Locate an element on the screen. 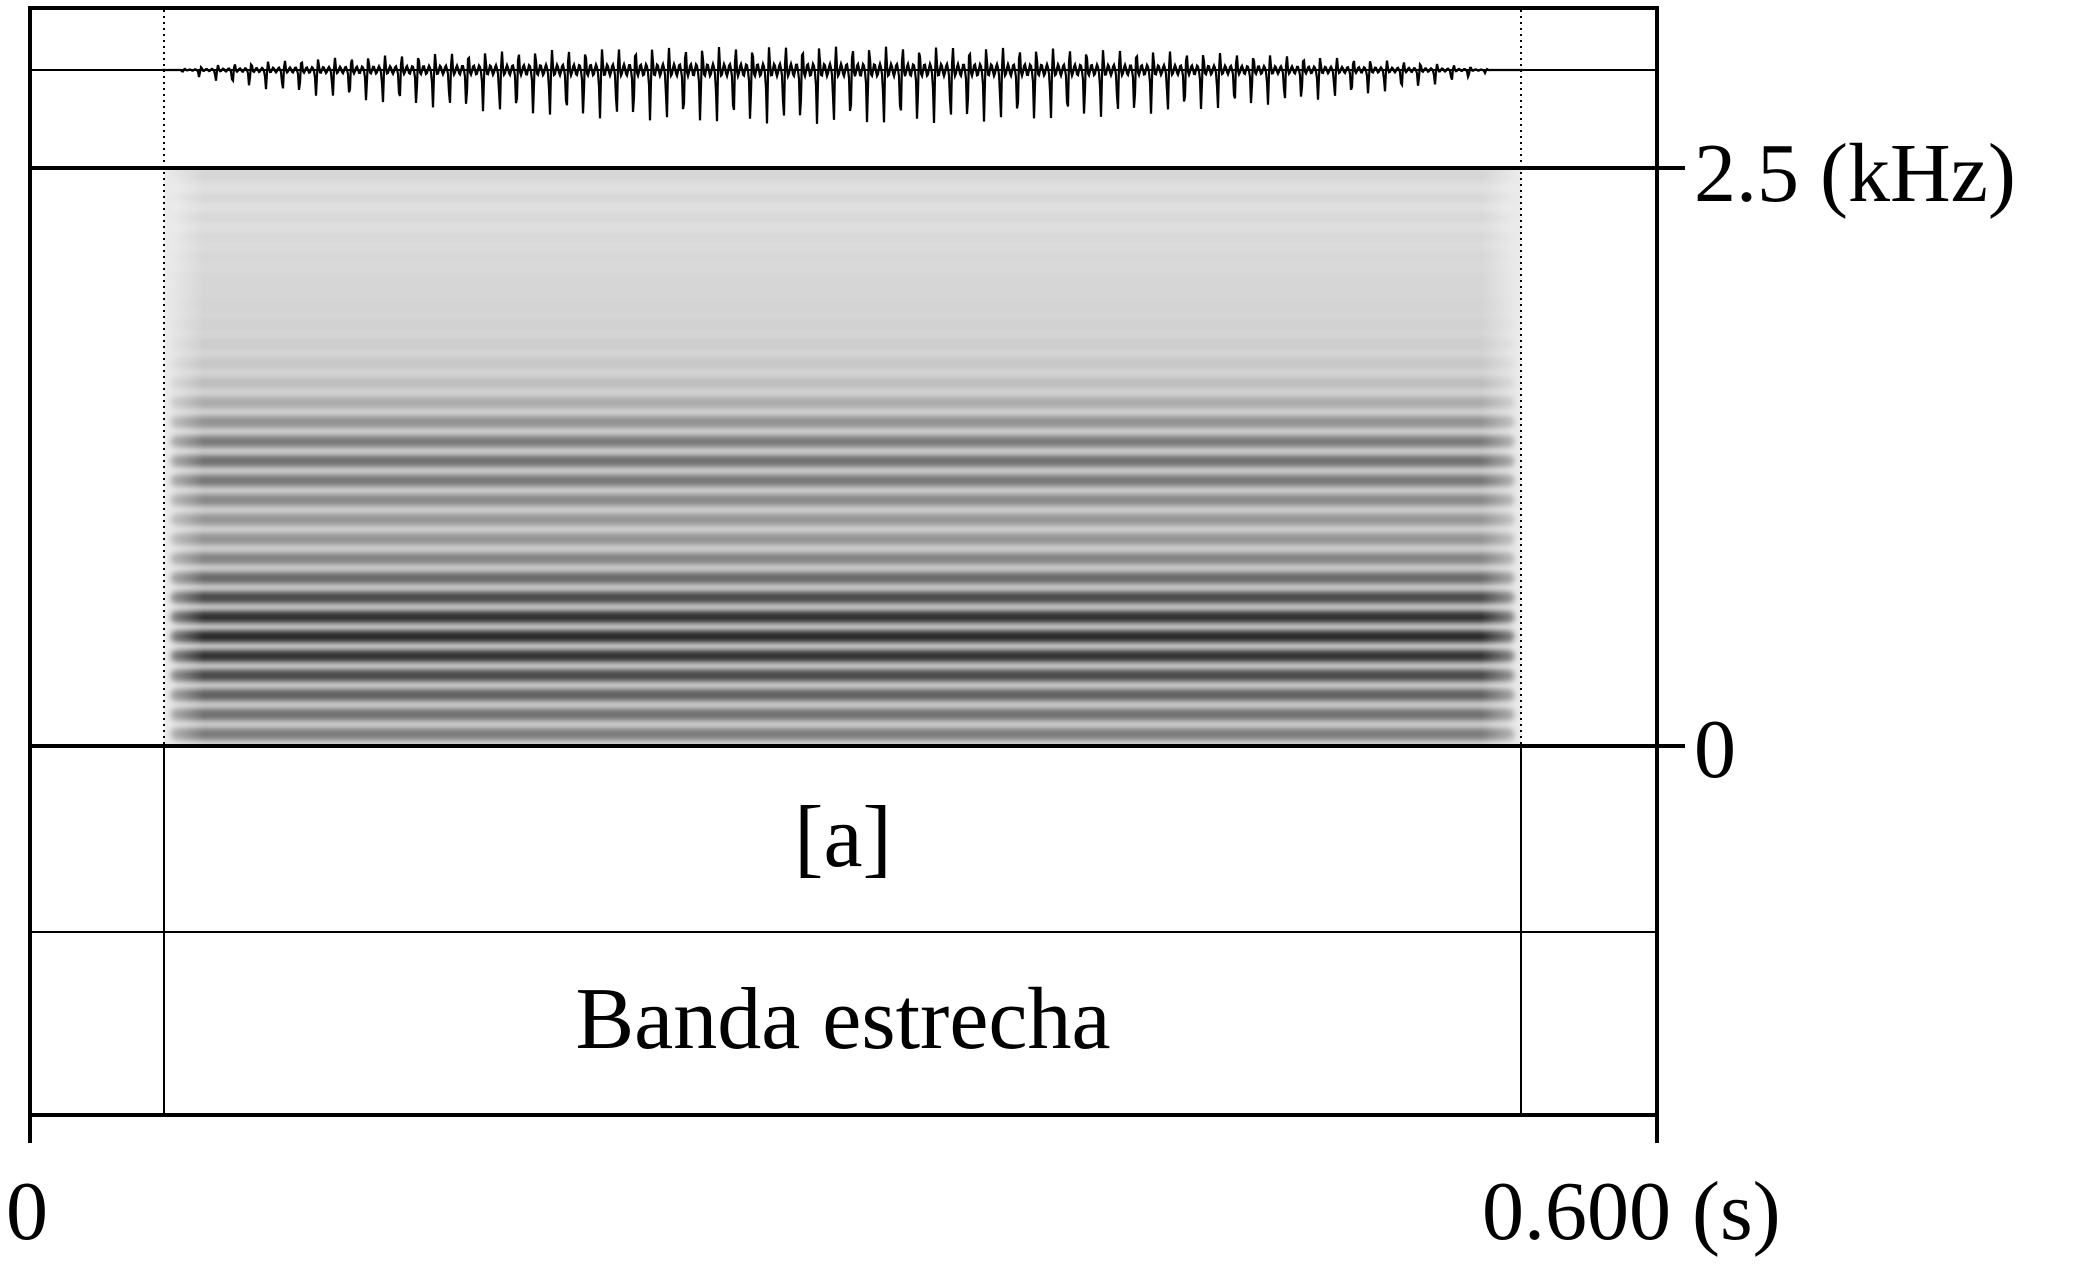 The width and height of the screenshot is (2076, 1271). time-start-label: 0 is located at coordinates (27, 1211).